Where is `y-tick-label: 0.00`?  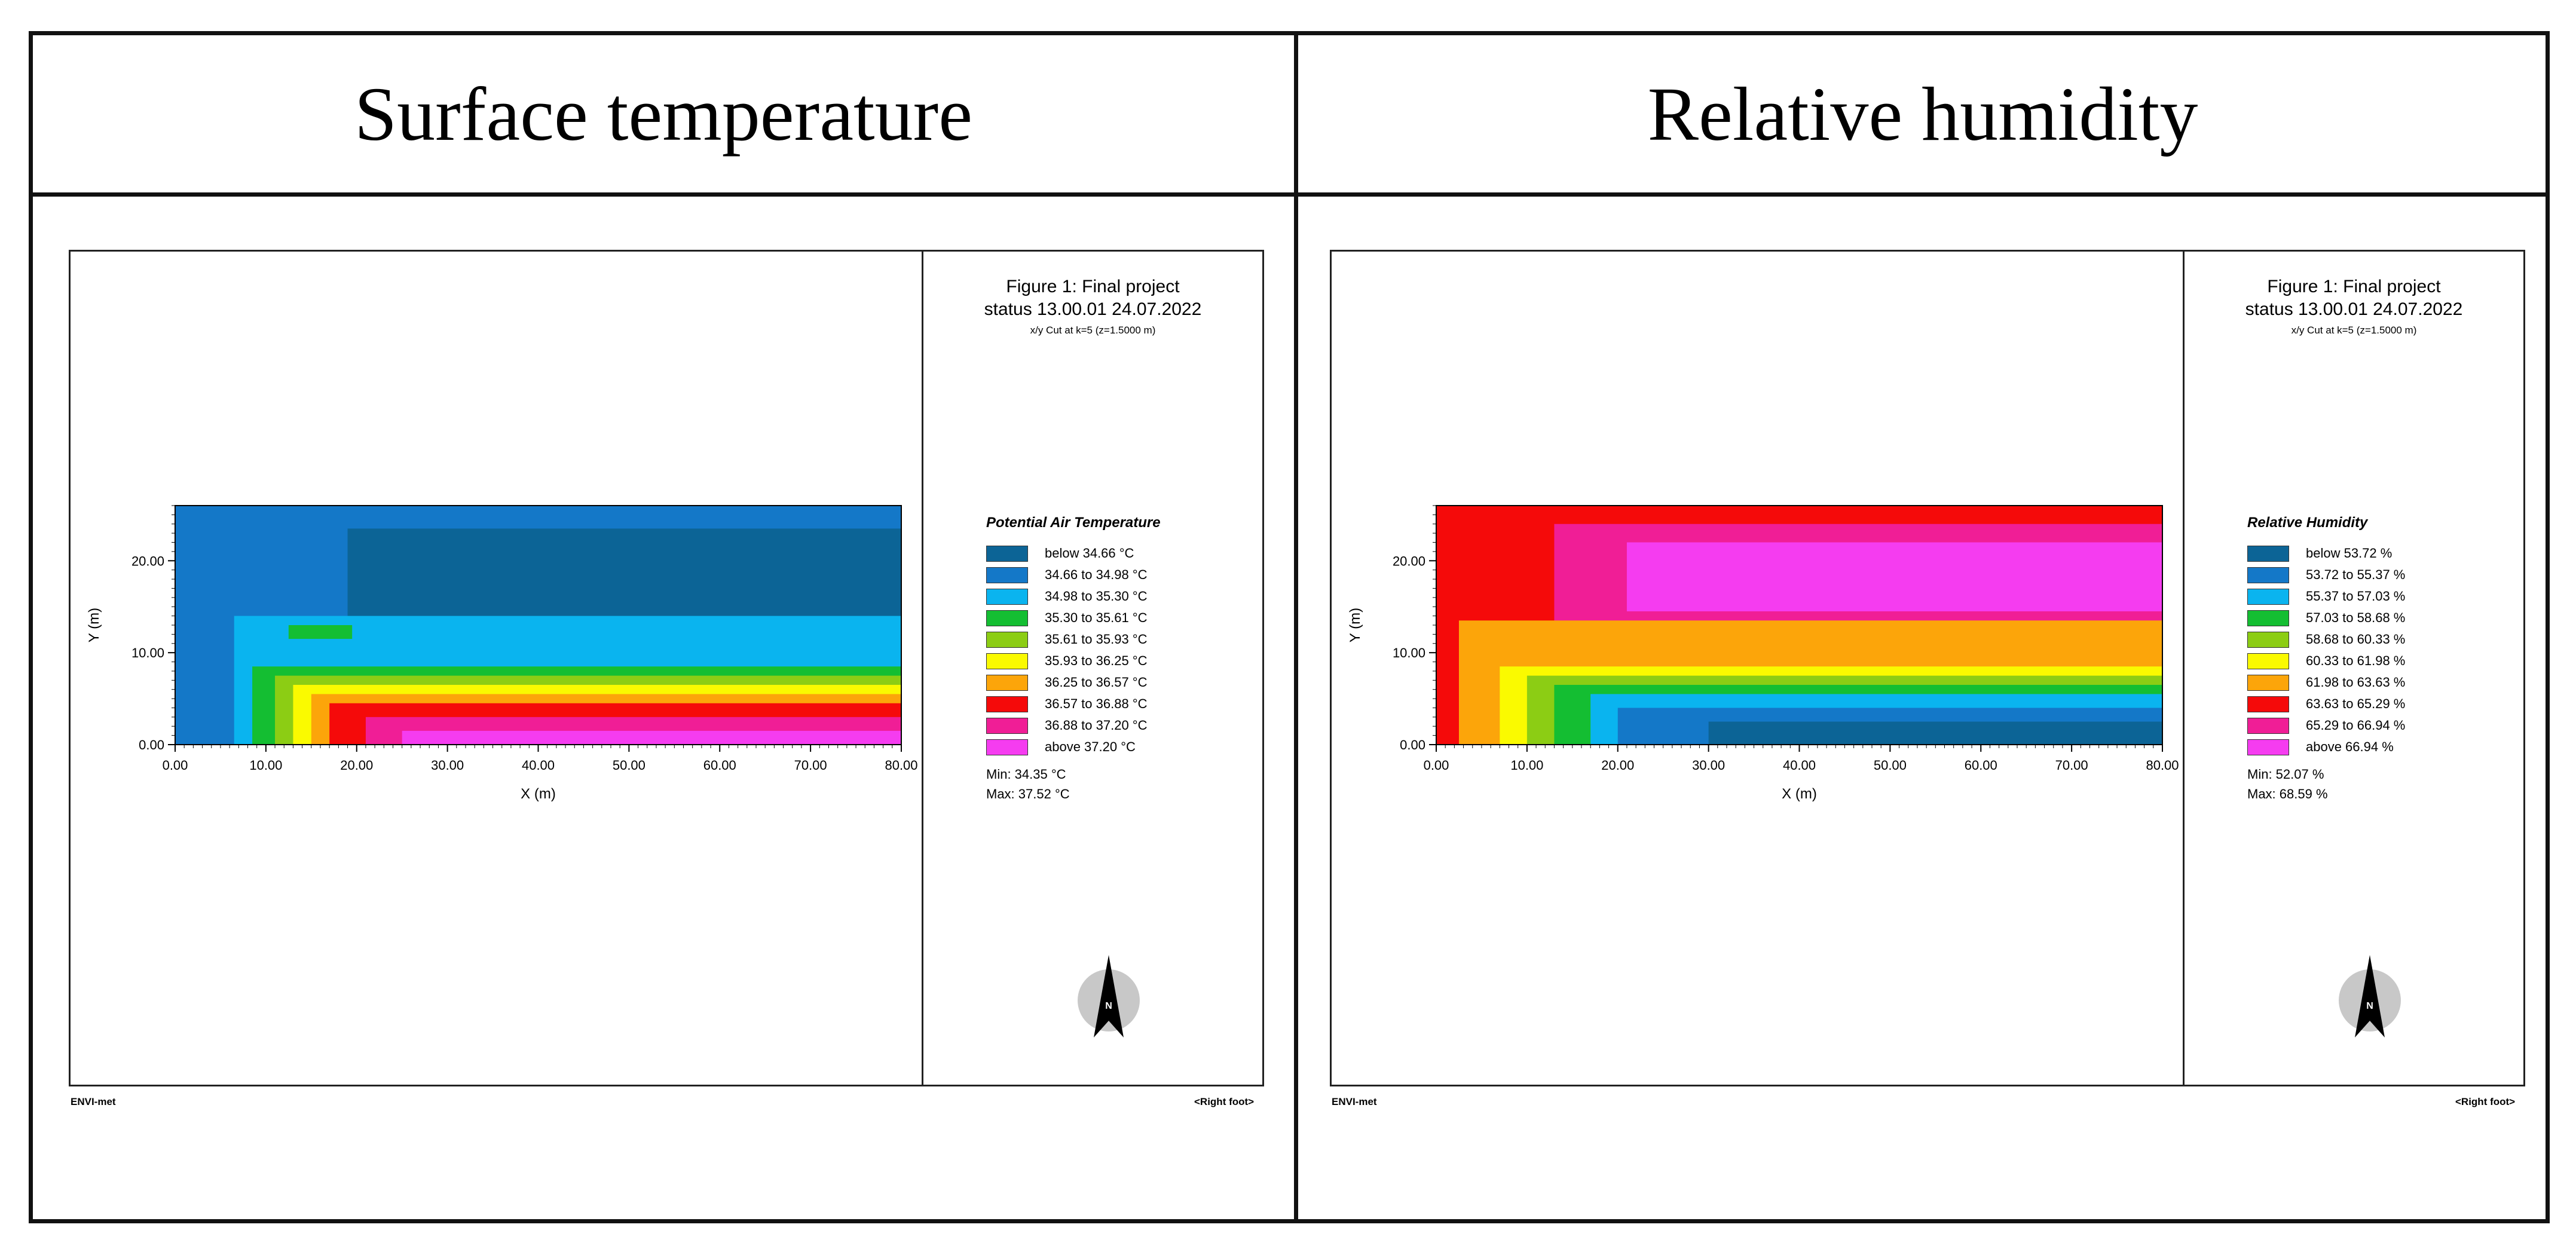 y-tick-label: 0.00 is located at coordinates (1412, 744).